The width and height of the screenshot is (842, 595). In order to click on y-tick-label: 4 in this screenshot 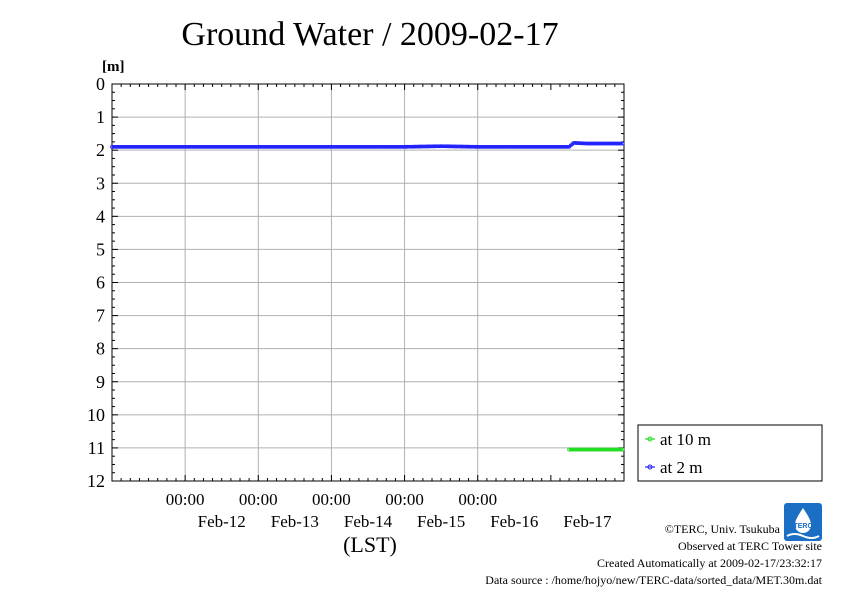, I will do `click(100, 216)`.